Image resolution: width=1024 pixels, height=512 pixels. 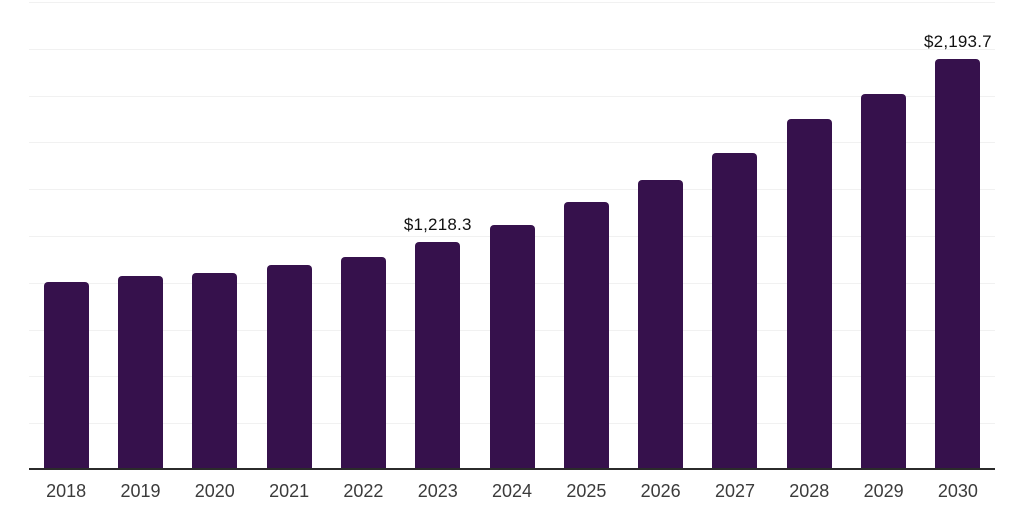 What do you see at coordinates (883, 491) in the screenshot?
I see `x-tick-2029: 2029` at bounding box center [883, 491].